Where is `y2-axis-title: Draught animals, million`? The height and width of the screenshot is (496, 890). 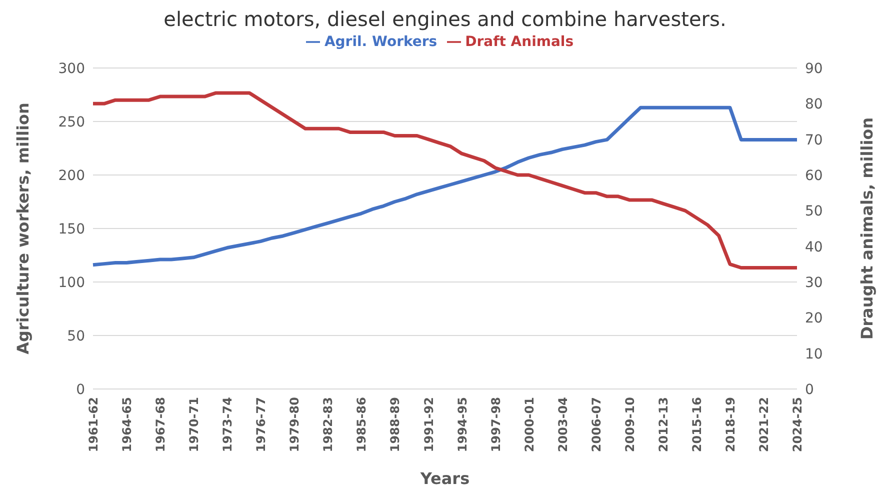
y2-axis-title: Draught animals, million is located at coordinates (867, 228).